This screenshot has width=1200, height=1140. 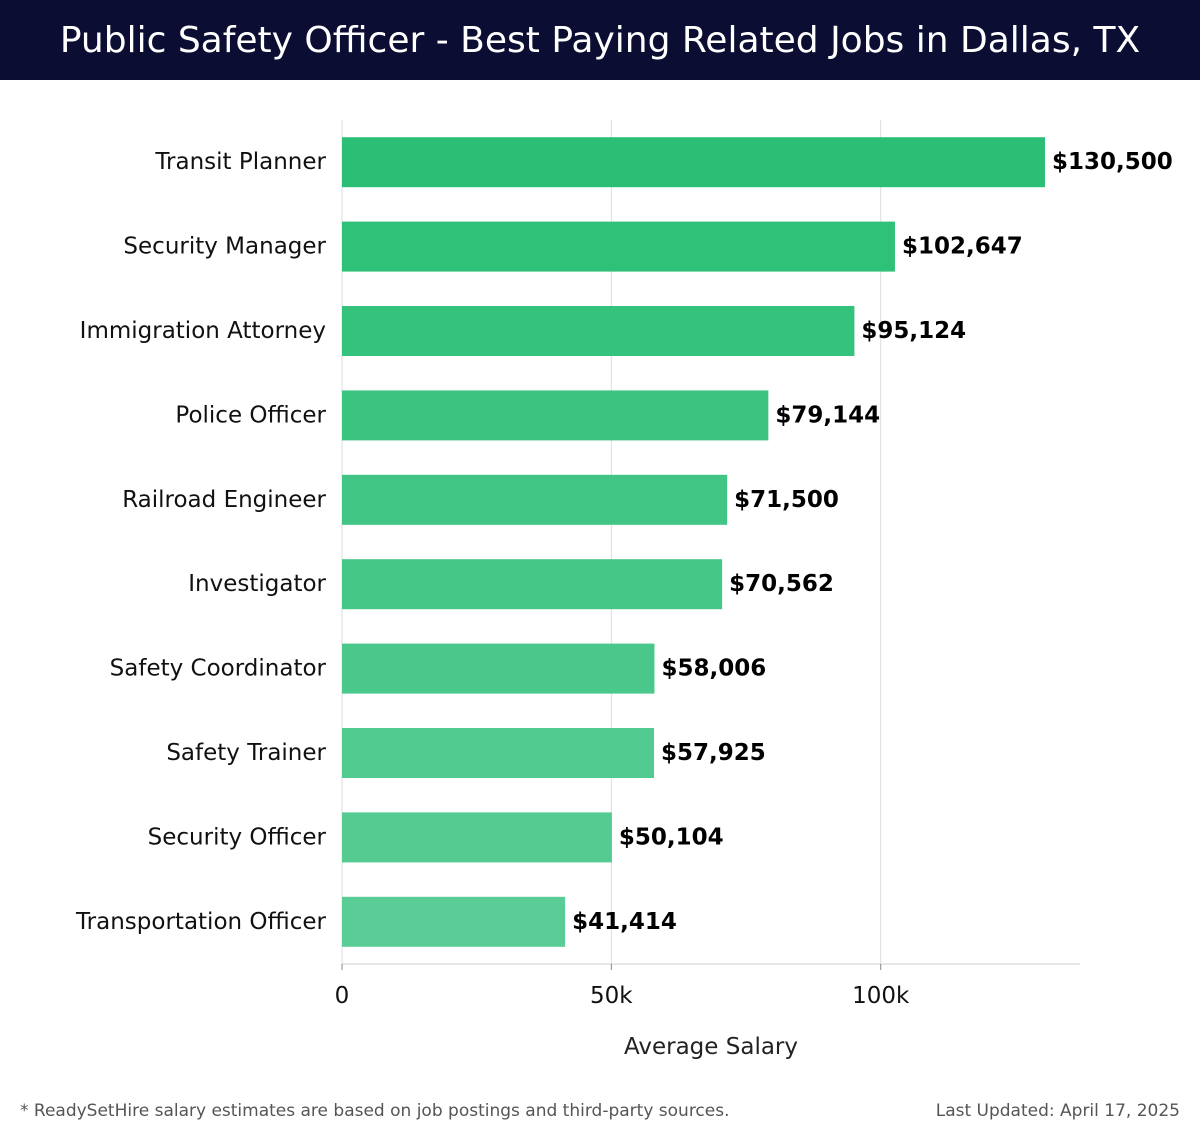 I want to click on last-updated: Last Updated: April 17, 2025, so click(x=1057, y=1111).